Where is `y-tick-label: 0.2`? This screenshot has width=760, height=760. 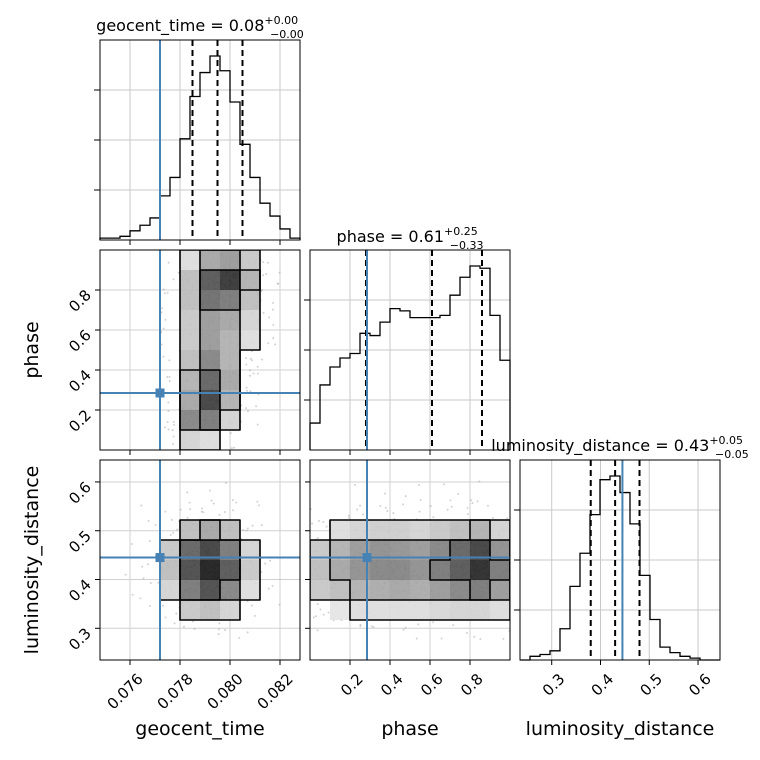
y-tick-label: 0.2 is located at coordinates (80, 421).